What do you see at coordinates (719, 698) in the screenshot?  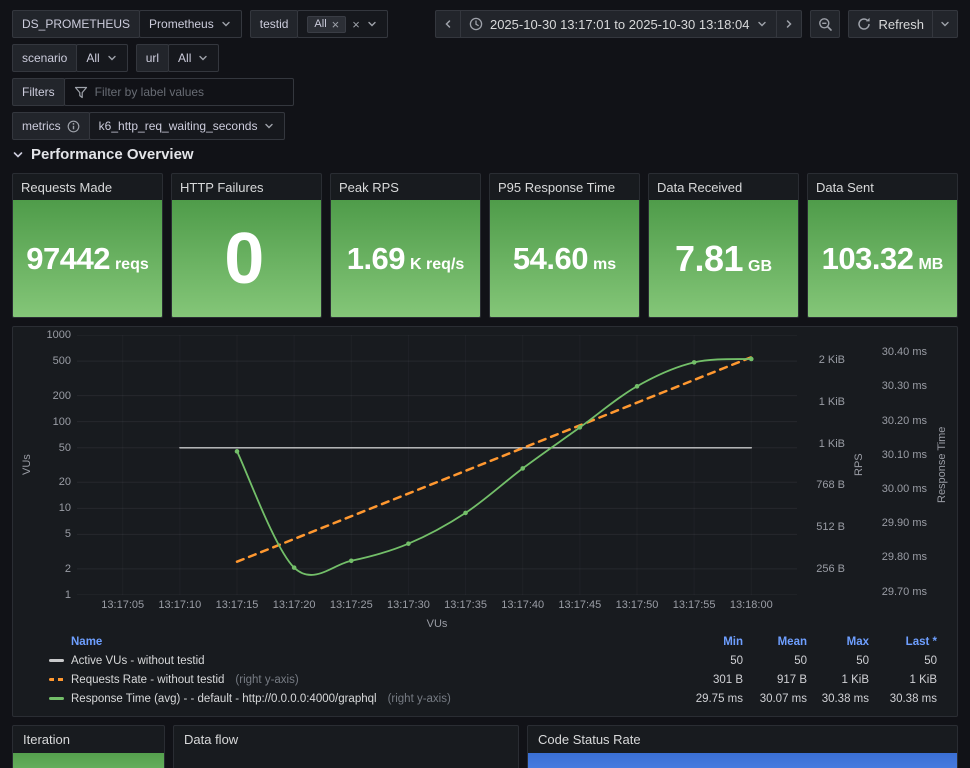 I see `legend-min-value: 29.75 ms` at bounding box center [719, 698].